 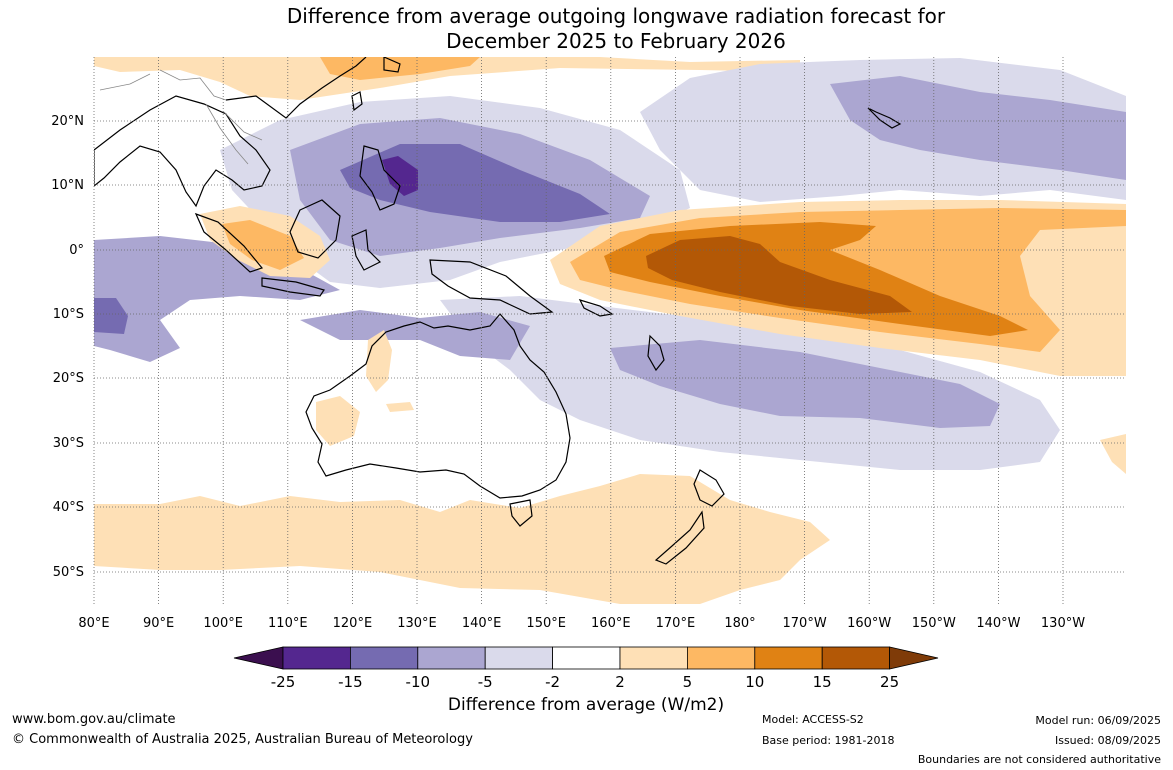 I want to click on lat-label: 40°S, so click(x=68, y=507).